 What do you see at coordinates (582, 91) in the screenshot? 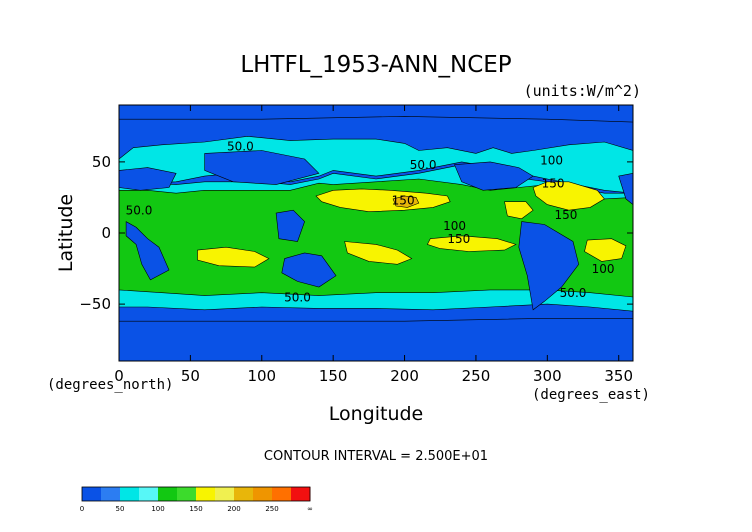
I see `units-note: (units:W/m^2)` at bounding box center [582, 91].